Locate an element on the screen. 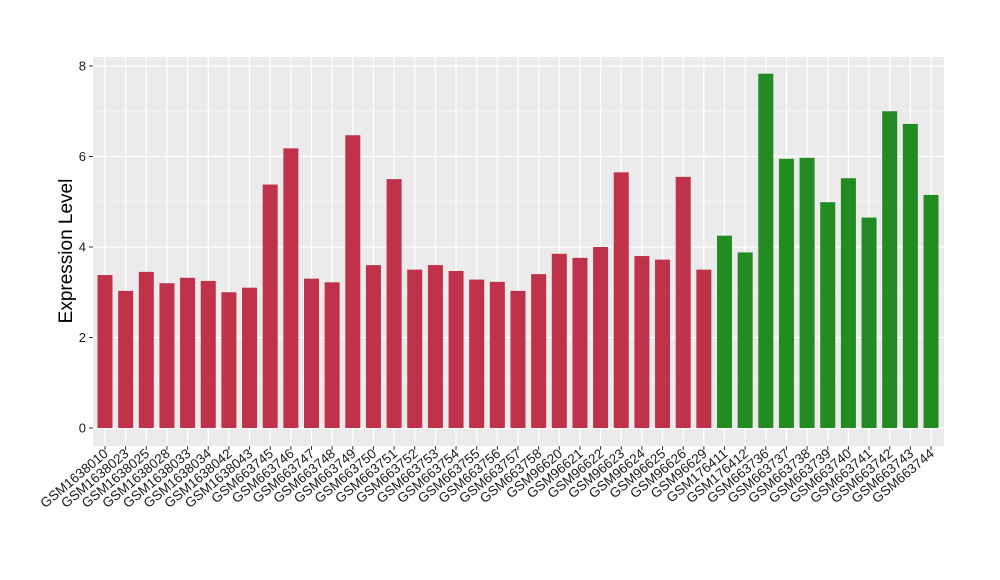 This screenshot has height=580, width=1000. y-tick-label: 4 is located at coordinates (82, 247).